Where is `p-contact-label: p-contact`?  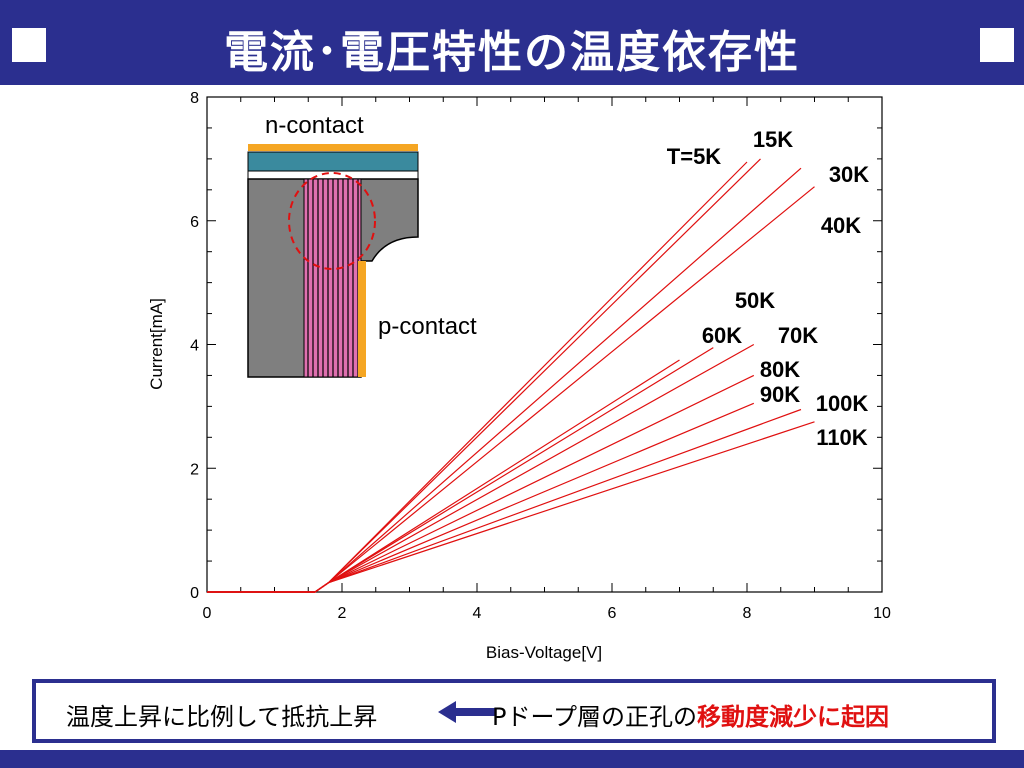 p-contact-label: p-contact is located at coordinates (427, 326).